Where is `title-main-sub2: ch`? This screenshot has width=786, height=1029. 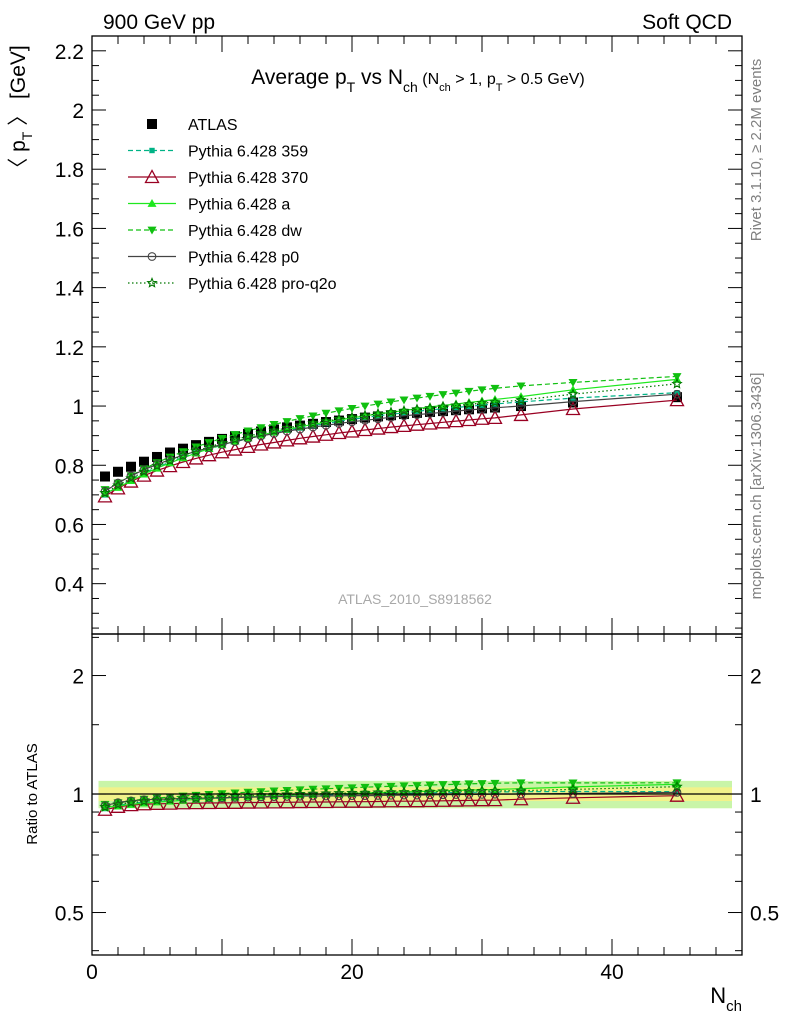 title-main-sub2: ch is located at coordinates (410, 87).